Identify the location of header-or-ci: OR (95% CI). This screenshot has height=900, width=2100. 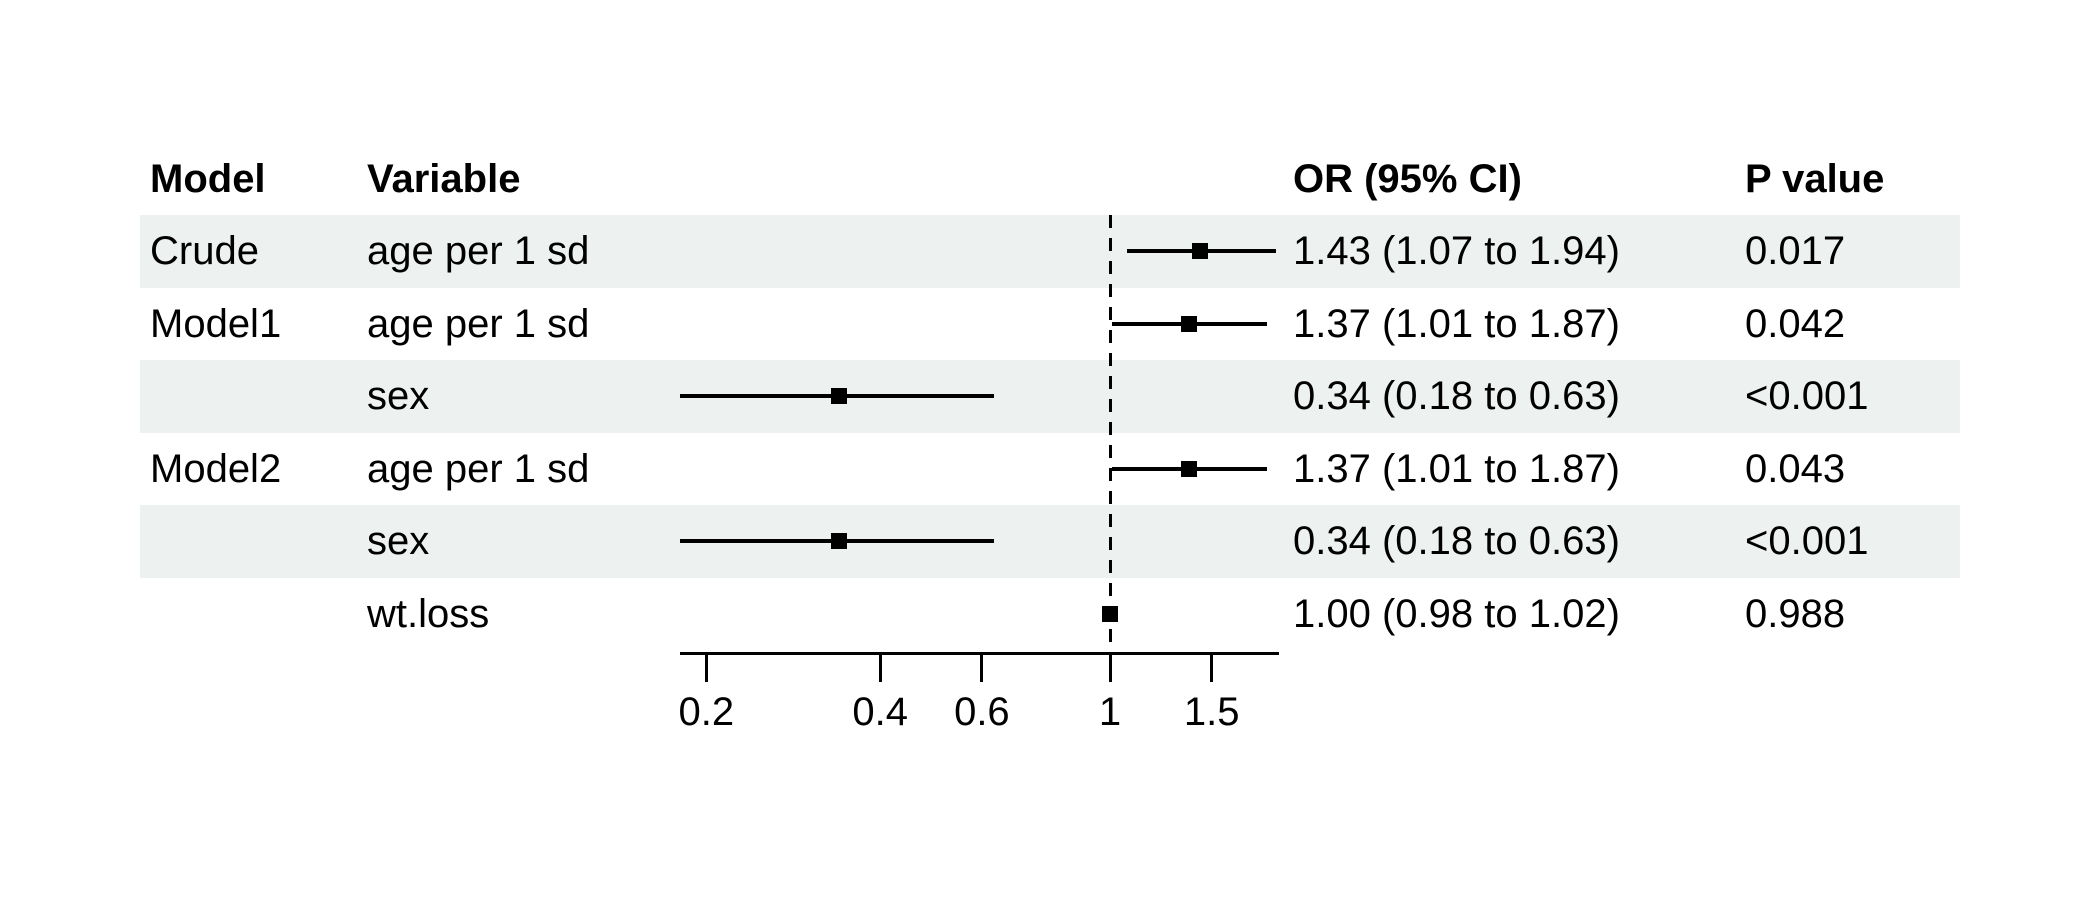
(1407, 179).